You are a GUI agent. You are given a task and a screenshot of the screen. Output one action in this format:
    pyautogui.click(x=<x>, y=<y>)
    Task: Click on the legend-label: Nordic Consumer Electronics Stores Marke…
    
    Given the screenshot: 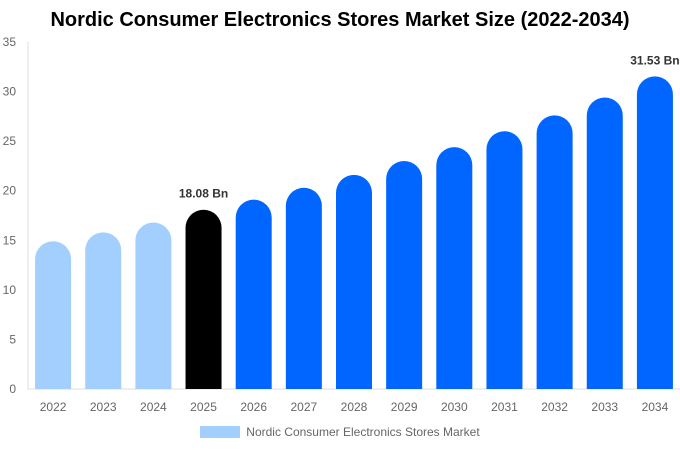 What is the action you would take?
    pyautogui.click(x=363, y=432)
    